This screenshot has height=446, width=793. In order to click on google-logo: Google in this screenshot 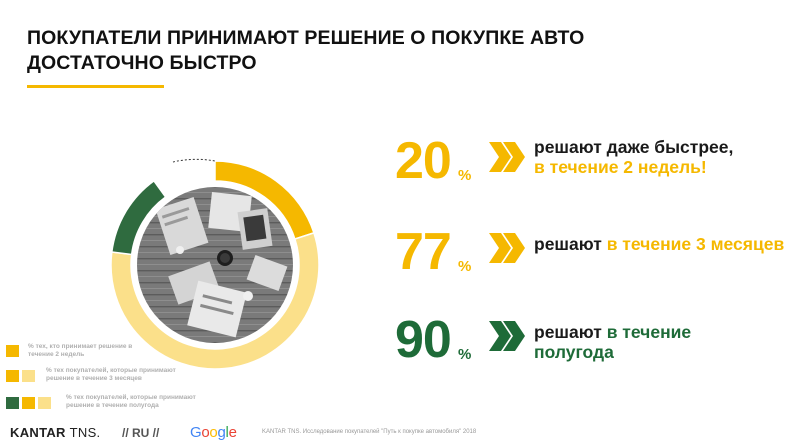, I will do `click(213, 432)`.